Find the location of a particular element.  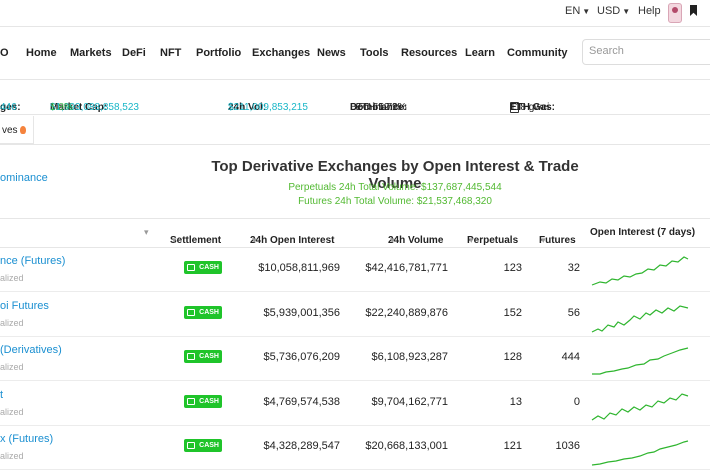

futures-count: 444 is located at coordinates (570, 357).